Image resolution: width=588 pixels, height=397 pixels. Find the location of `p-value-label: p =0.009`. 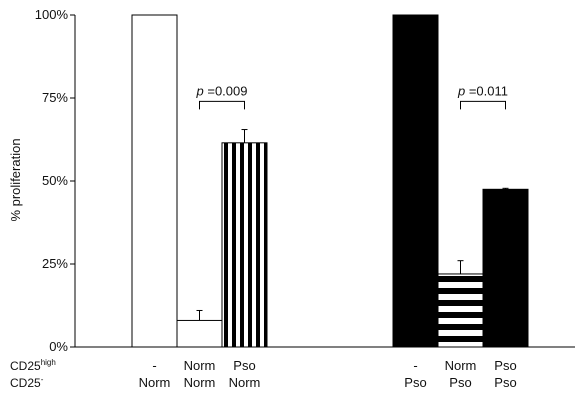

p-value-label: p =0.009 is located at coordinates (222, 90).